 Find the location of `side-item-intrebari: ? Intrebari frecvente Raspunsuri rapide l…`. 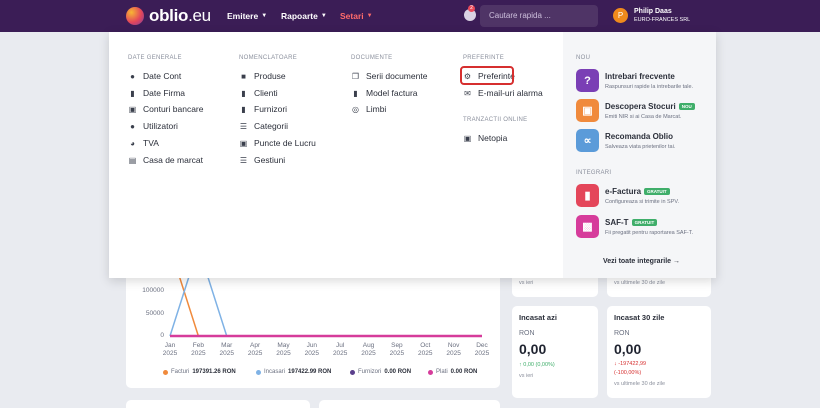

side-item-intrebari: ? Intrebari frecvente Raspunsuri rapide l… is located at coordinates (634, 80).